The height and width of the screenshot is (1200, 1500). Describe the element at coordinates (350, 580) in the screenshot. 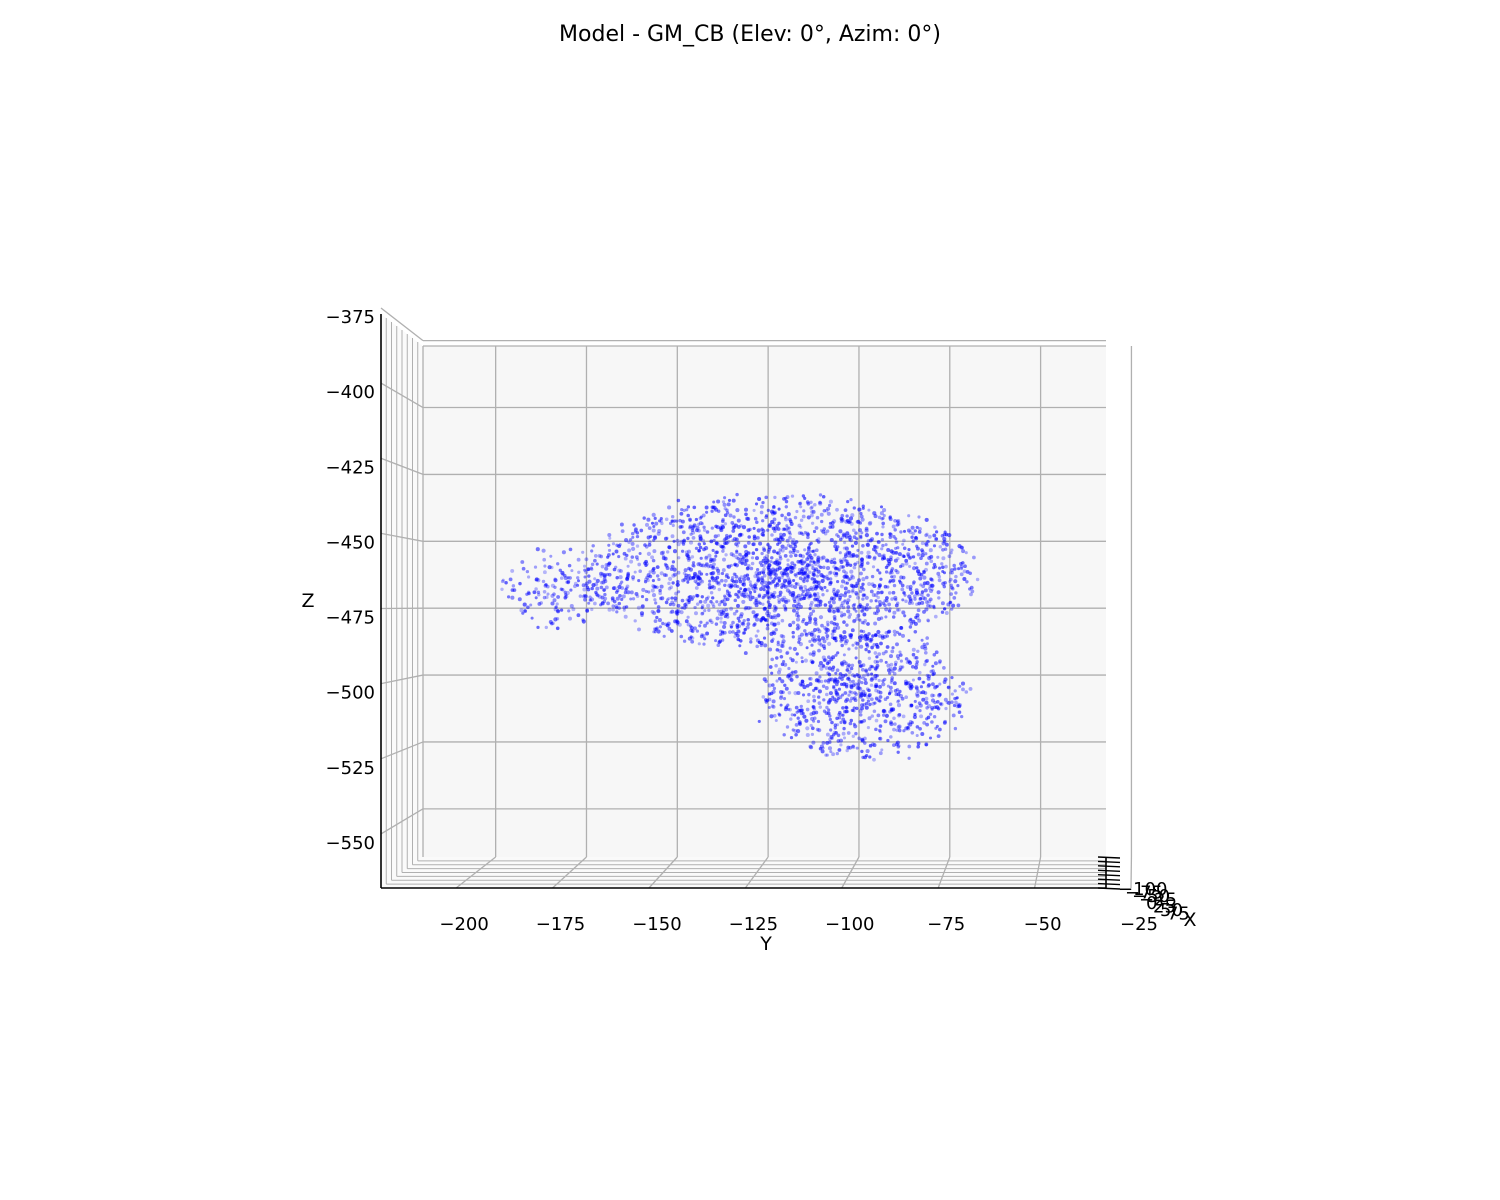

I see `z-tick-labels: −375−400−425−450−475−500−525−550` at that location.